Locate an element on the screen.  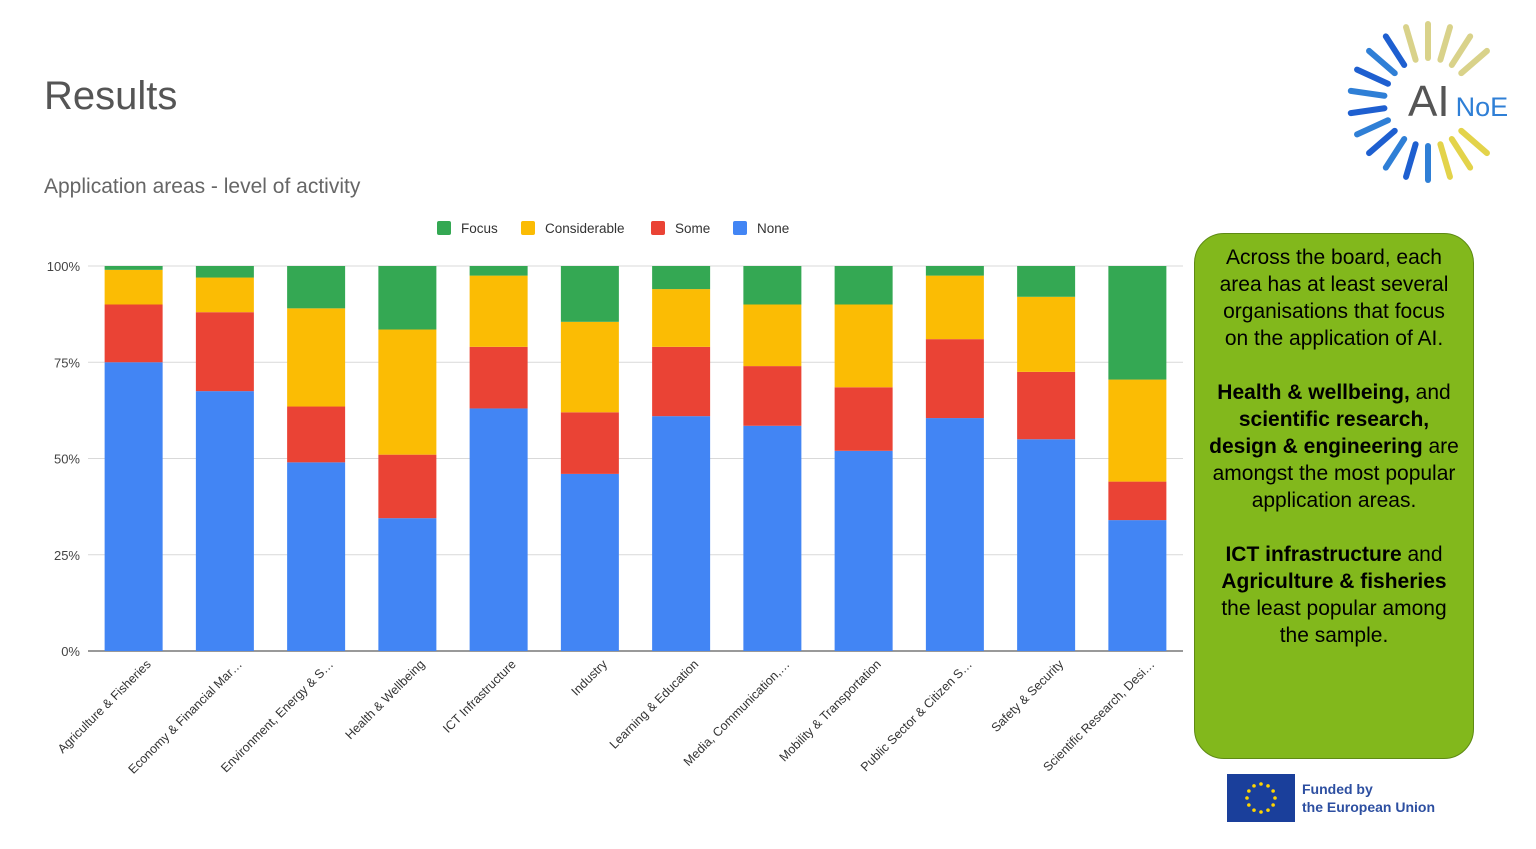
callout-text: and is located at coordinates (1422, 554).